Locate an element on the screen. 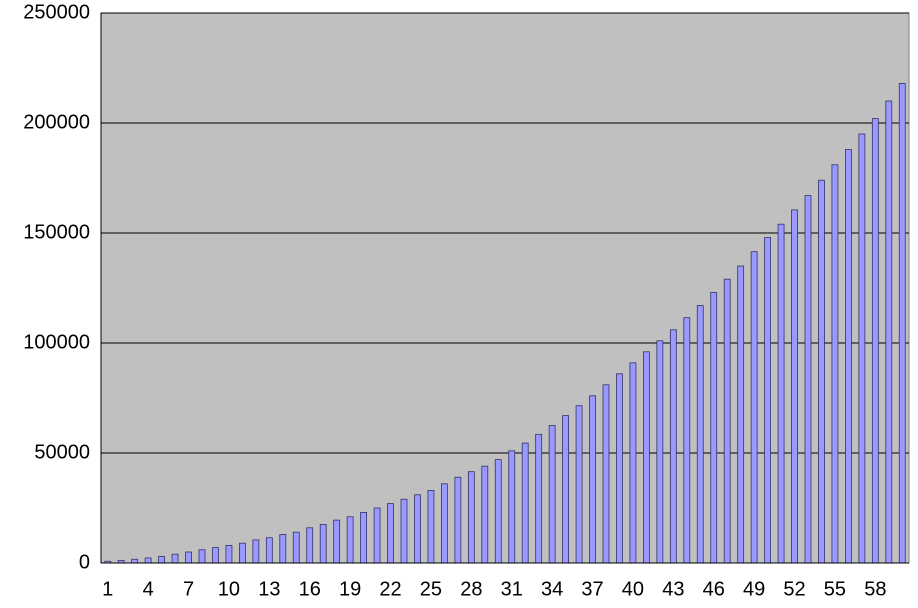 This screenshot has height=608, width=918. y-tick-label: 150000 is located at coordinates (56, 232).